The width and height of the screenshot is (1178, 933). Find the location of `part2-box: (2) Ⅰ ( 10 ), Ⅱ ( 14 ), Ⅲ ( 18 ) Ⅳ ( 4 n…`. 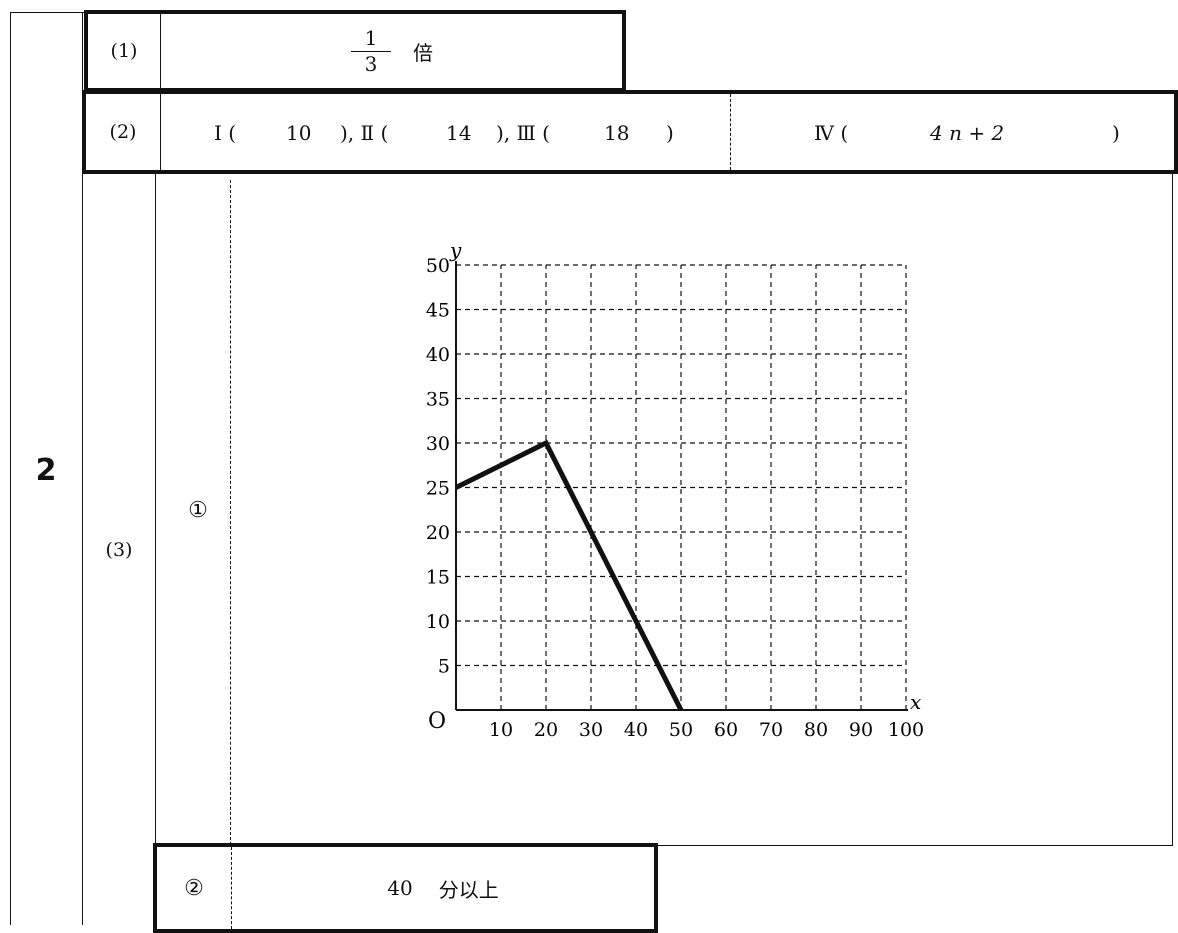

part2-box: (2) Ⅰ ( 10 ), Ⅱ ( 14 ), Ⅲ ( 18 ) Ⅳ ( 4 n… is located at coordinates (630, 132).